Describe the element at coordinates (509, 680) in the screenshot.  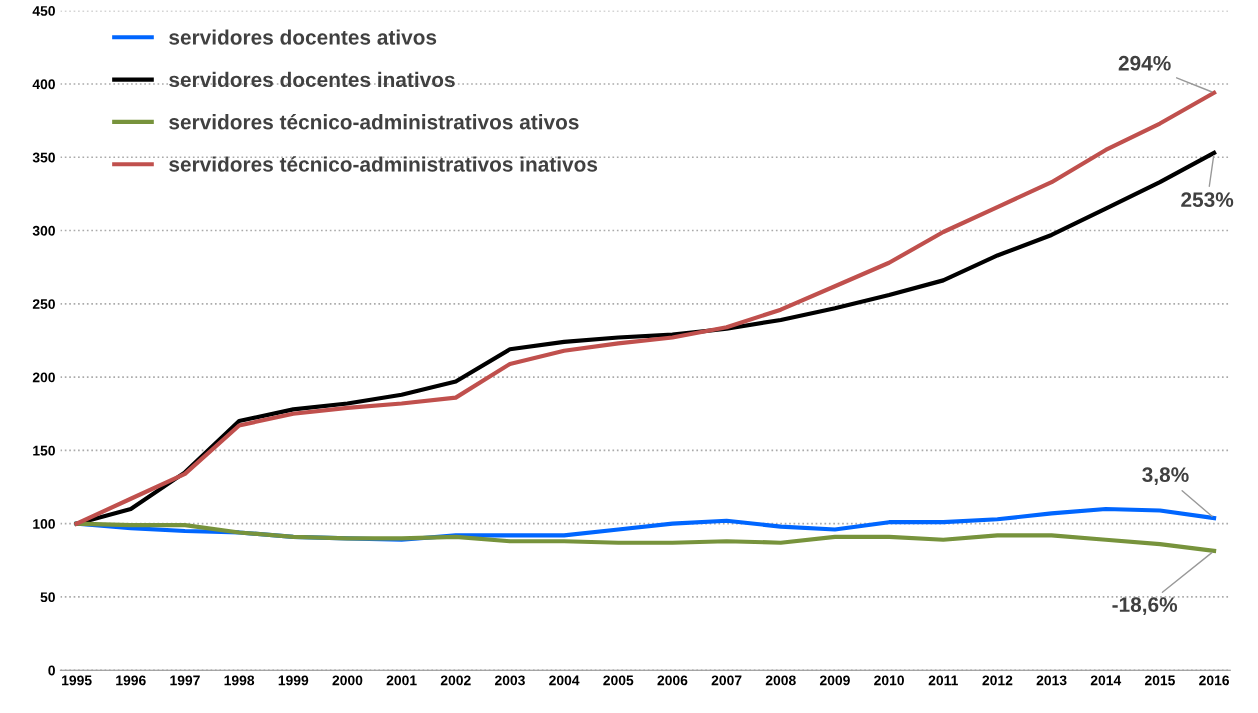
I see `x-tick-label: 2003` at that location.